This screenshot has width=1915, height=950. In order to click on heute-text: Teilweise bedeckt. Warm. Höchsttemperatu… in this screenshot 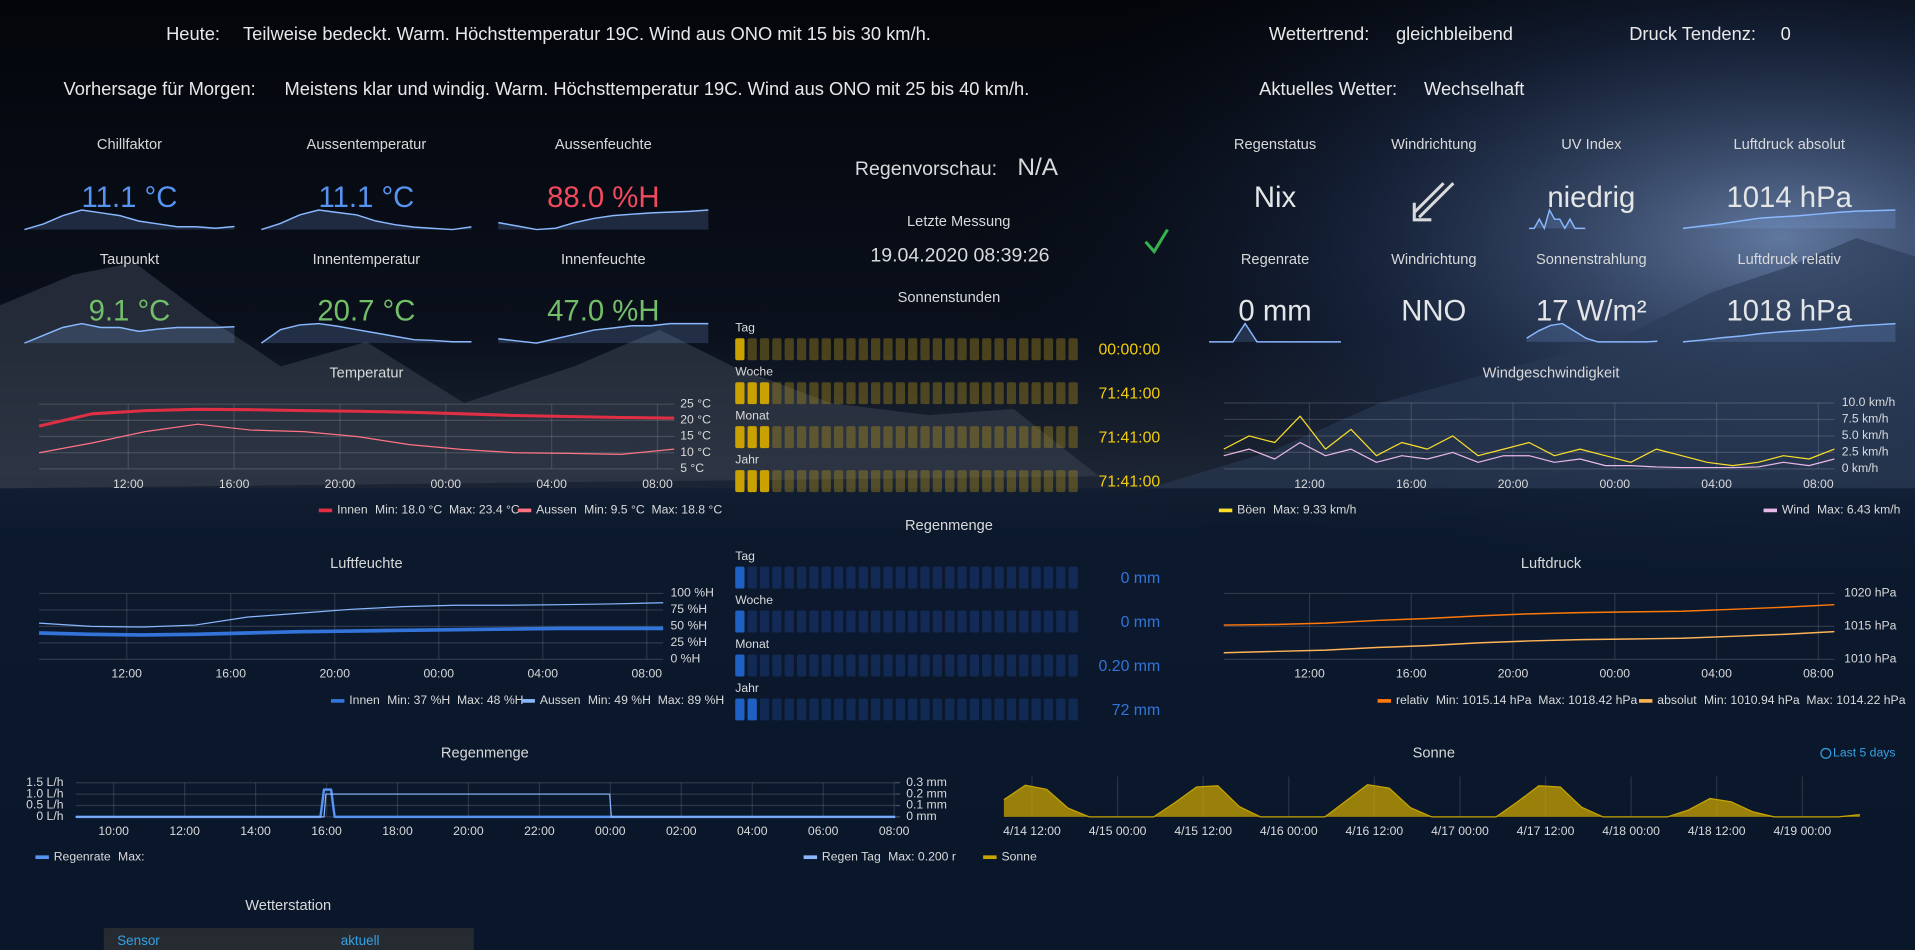, I will do `click(587, 33)`.